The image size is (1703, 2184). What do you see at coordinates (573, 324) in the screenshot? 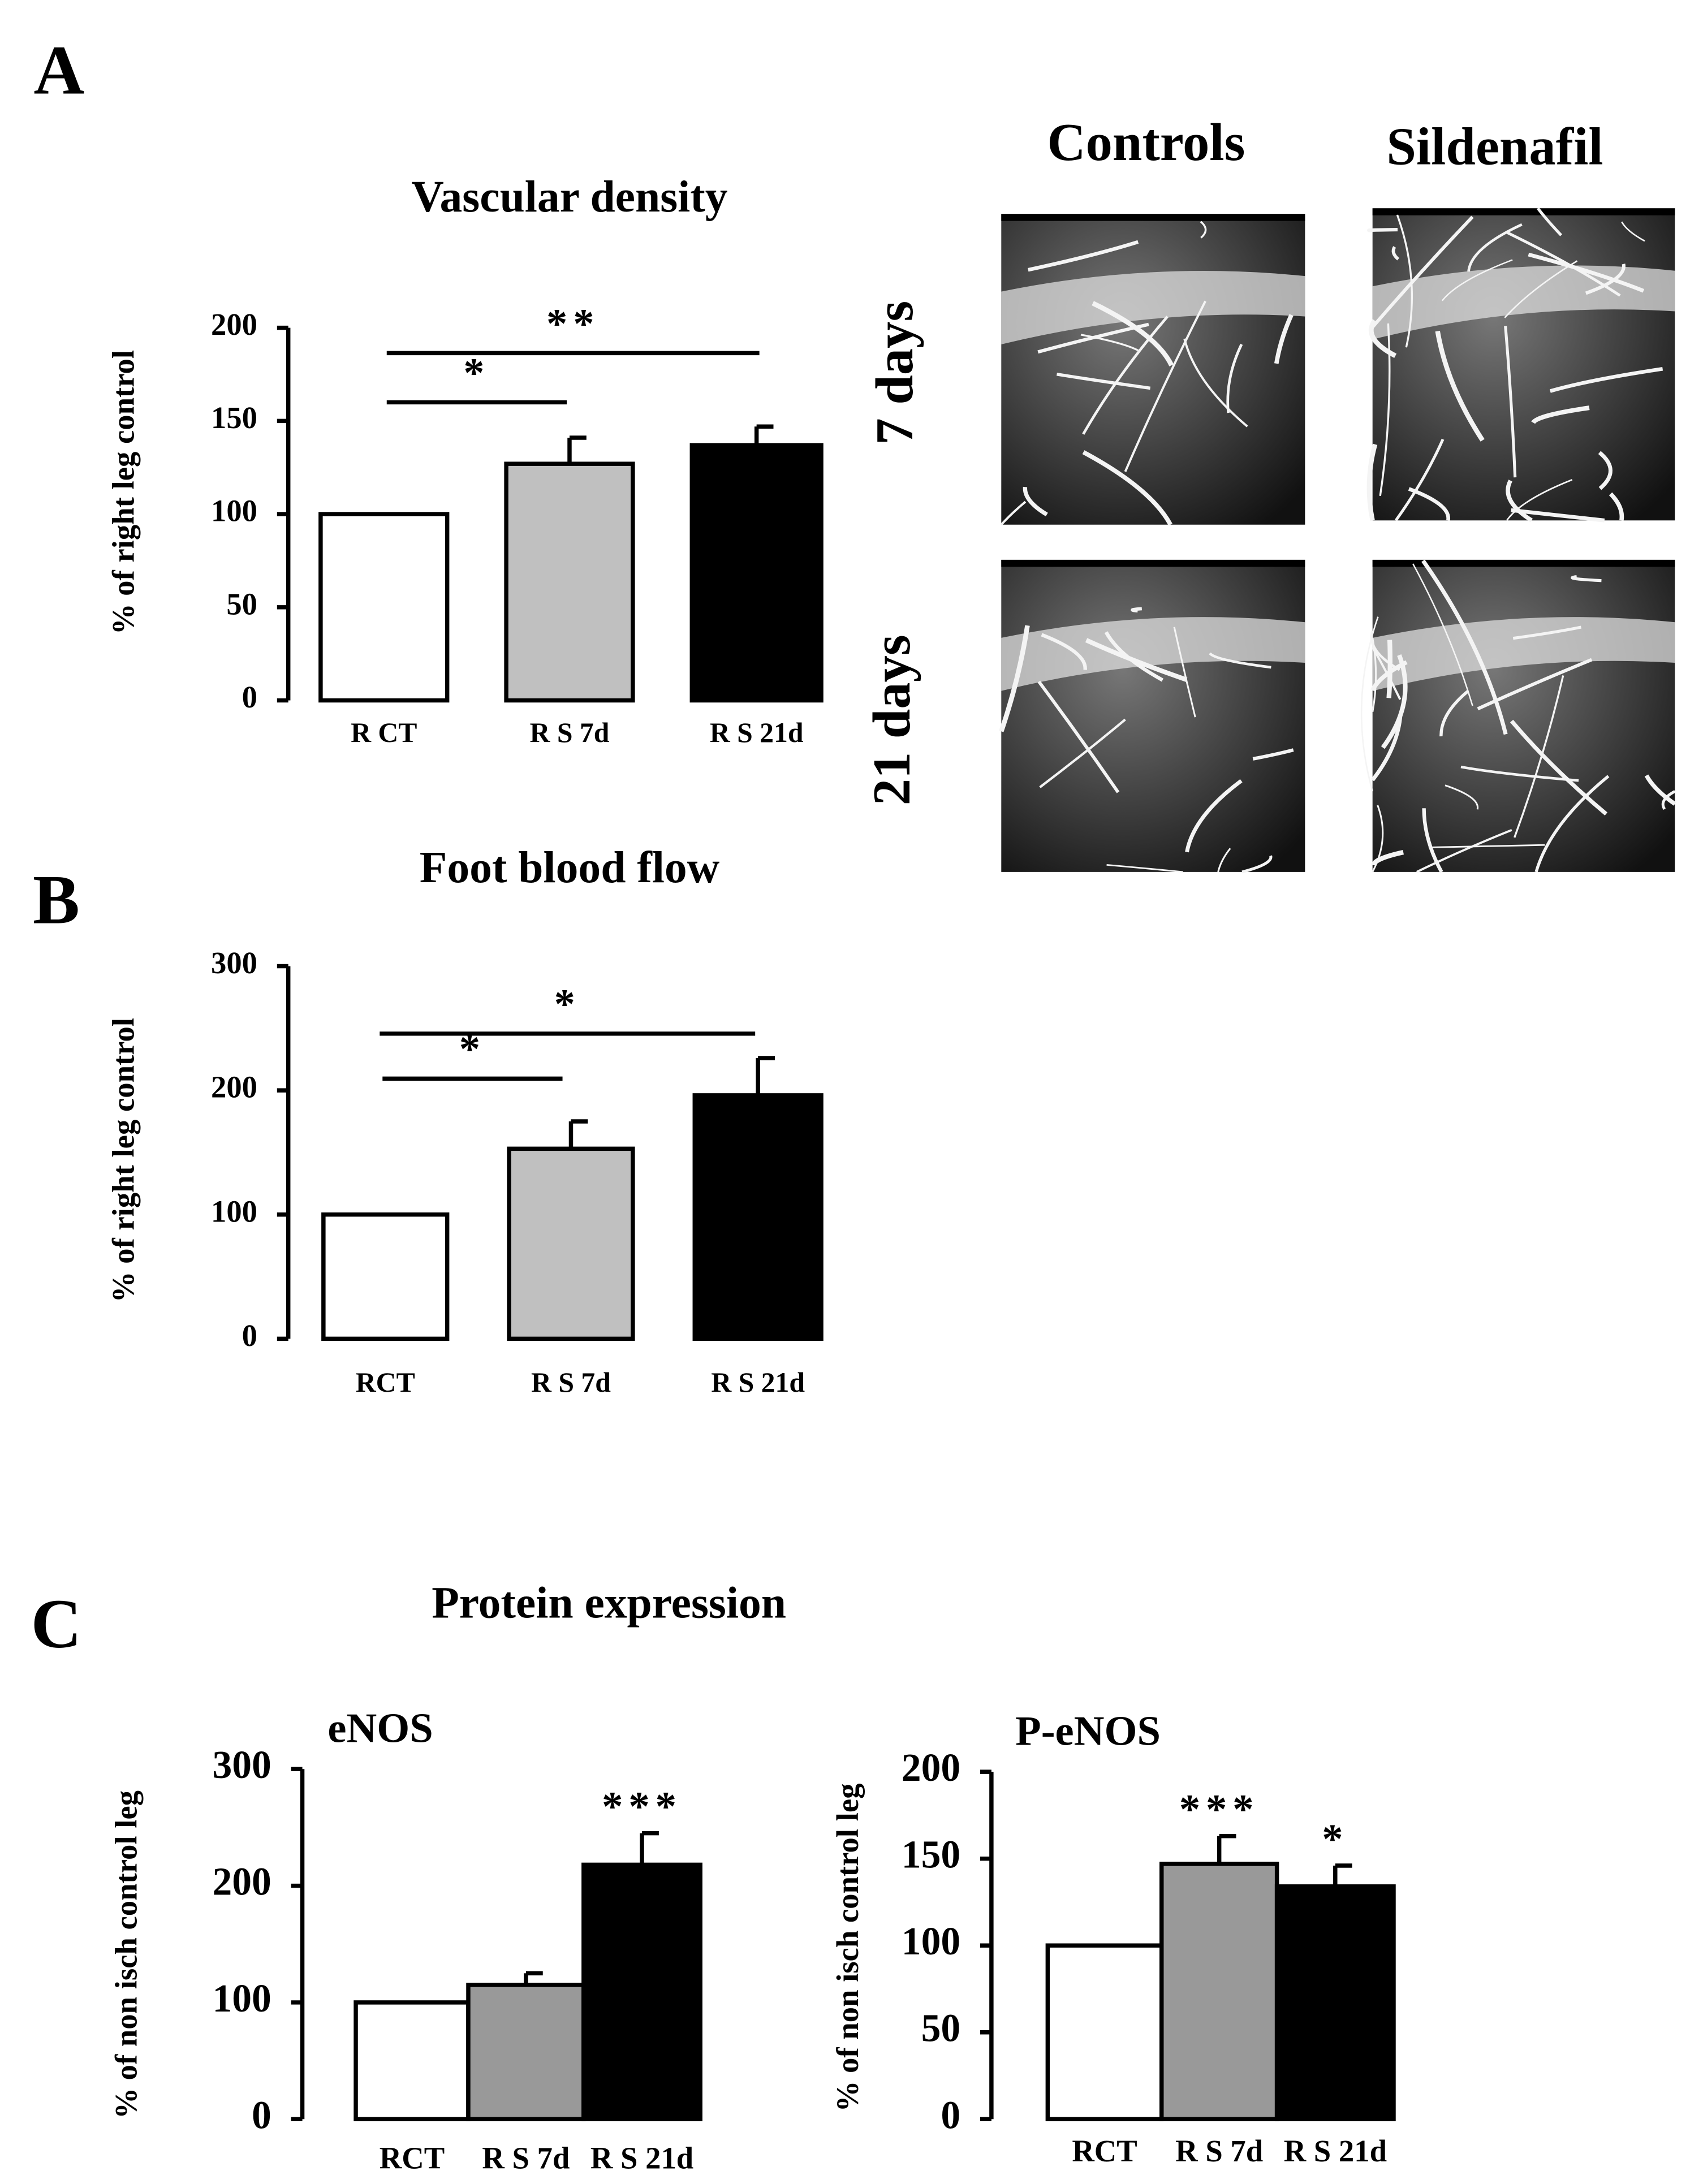
I see `significance-label: **` at bounding box center [573, 324].